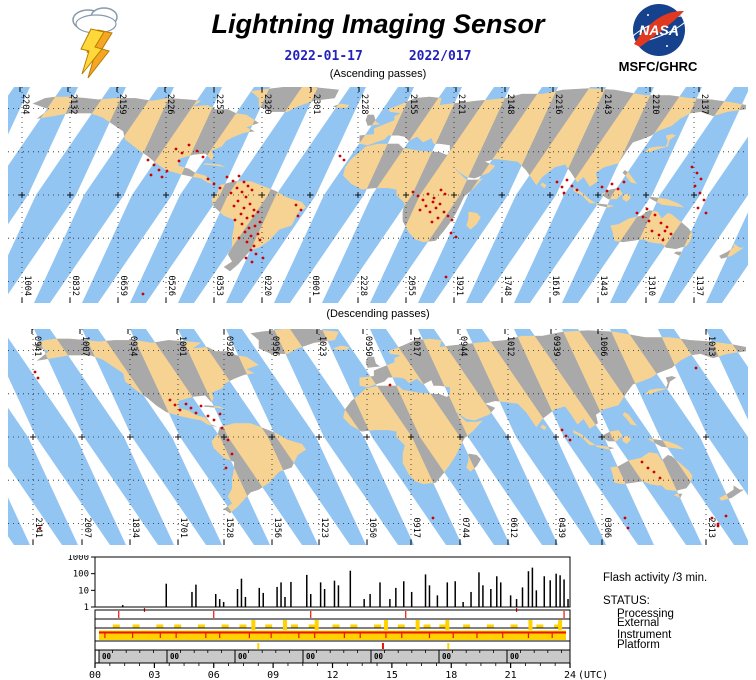  What do you see at coordinates (229, 346) in the screenshot?
I see `svg-text: 0928` at bounding box center [229, 346].